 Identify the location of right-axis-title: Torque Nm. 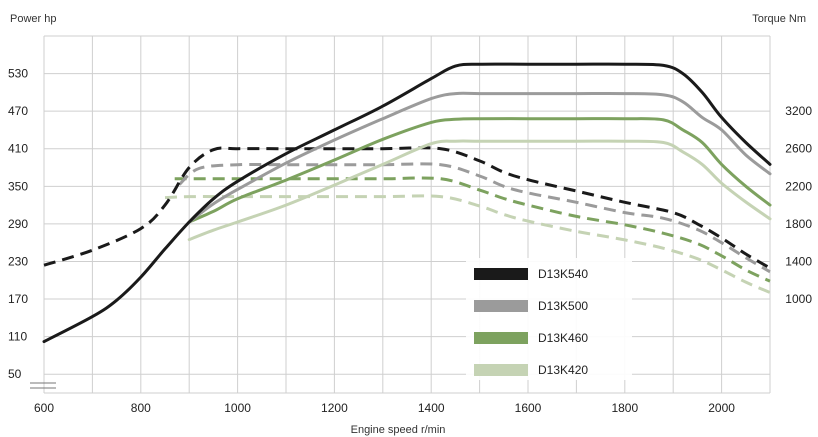
(779, 19).